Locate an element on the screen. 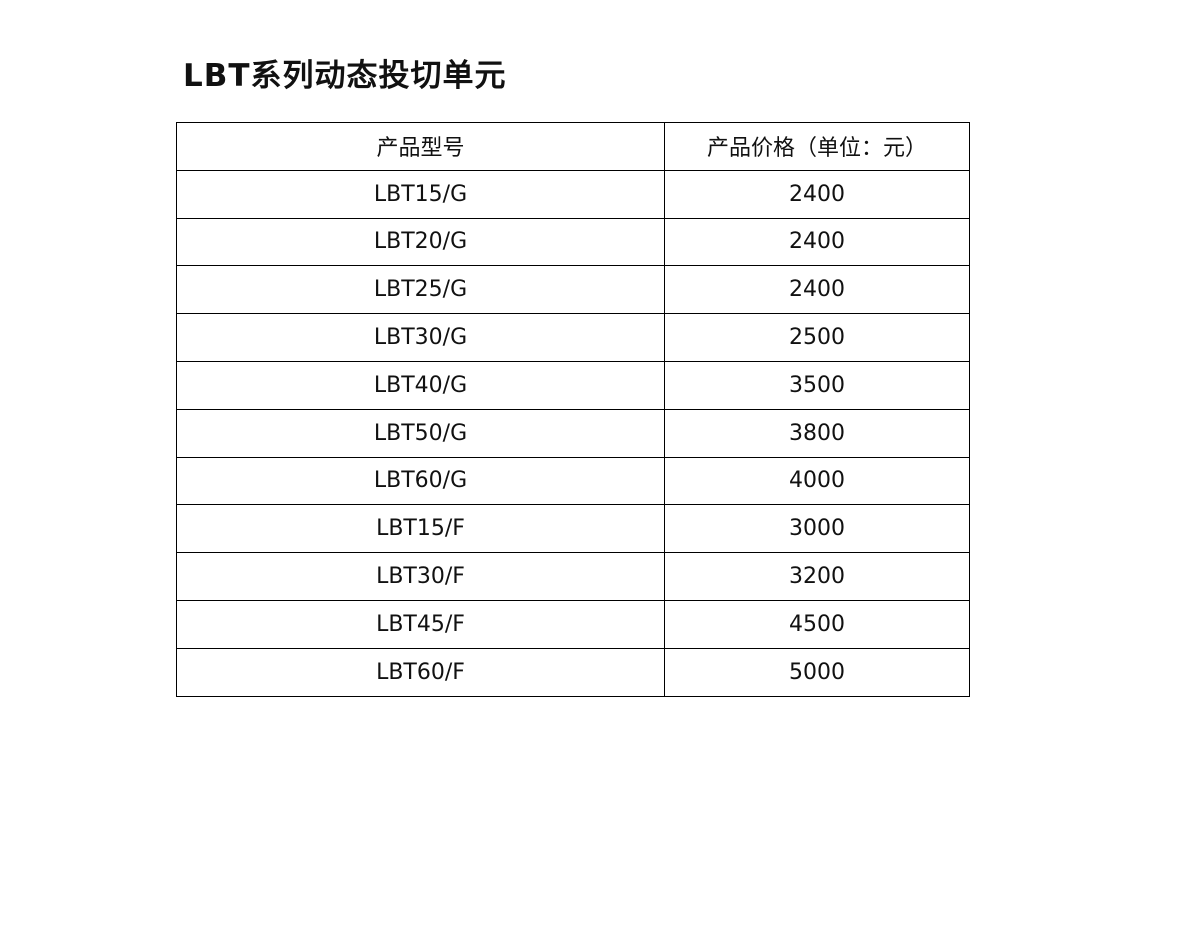  price-cell: 2500 is located at coordinates (817, 337).